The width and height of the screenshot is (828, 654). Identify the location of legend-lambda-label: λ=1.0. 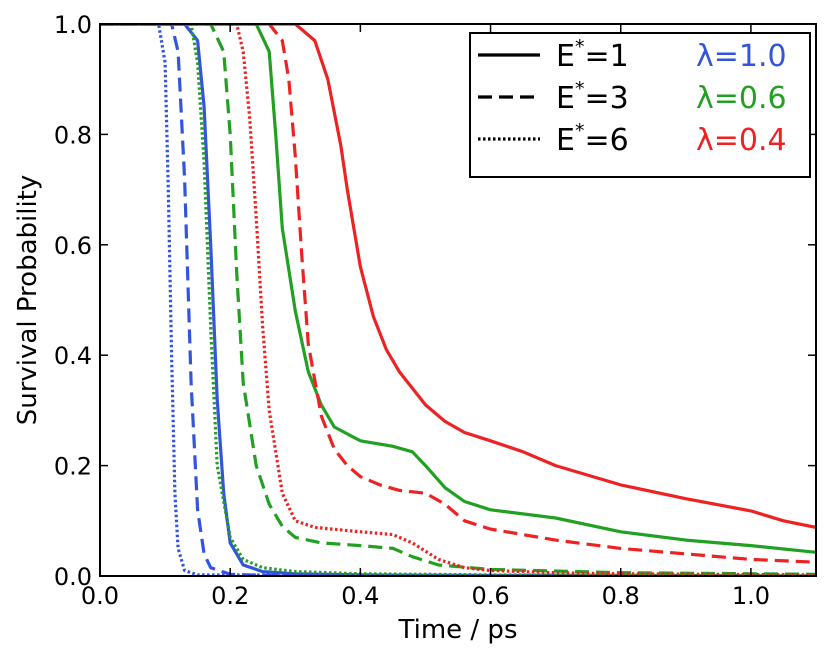
(741, 56).